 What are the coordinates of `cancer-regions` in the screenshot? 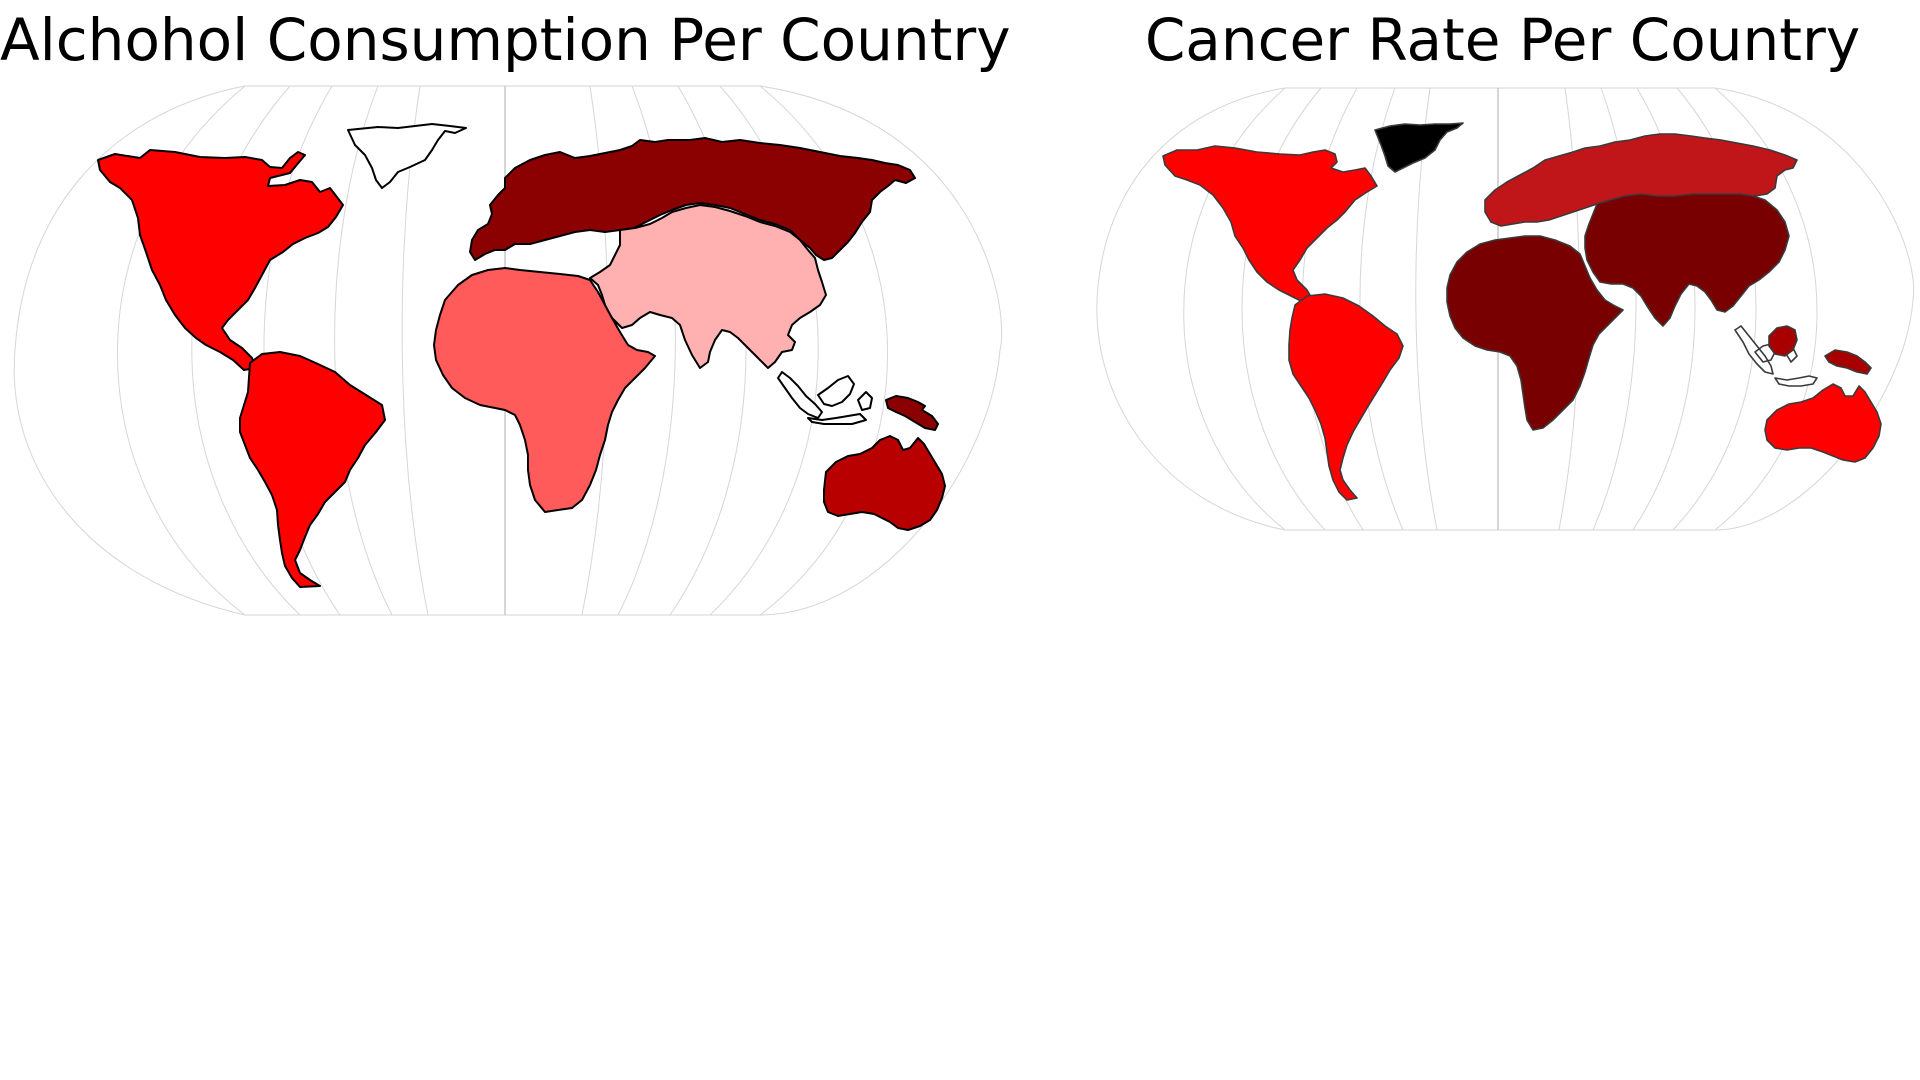 It's located at (1522, 311).